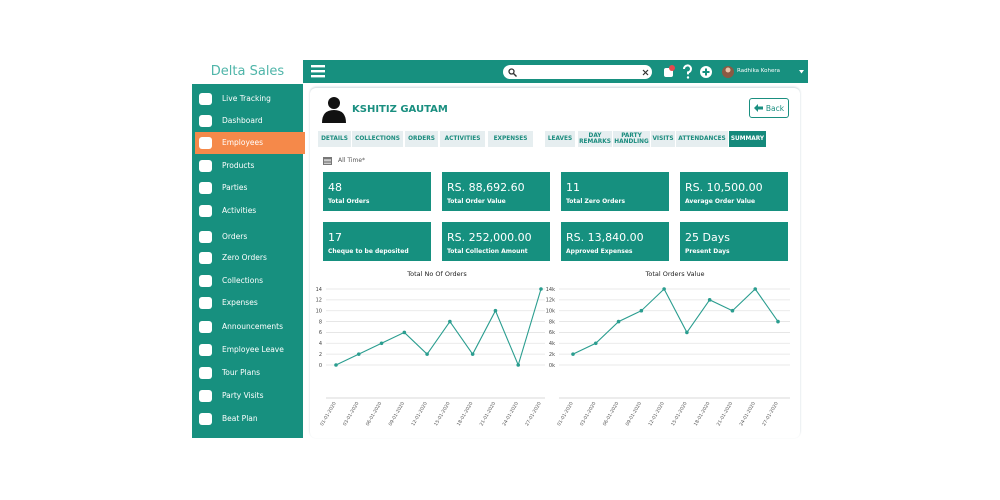  What do you see at coordinates (320, 344) in the screenshot?
I see `y-tick-label: 4` at bounding box center [320, 344].